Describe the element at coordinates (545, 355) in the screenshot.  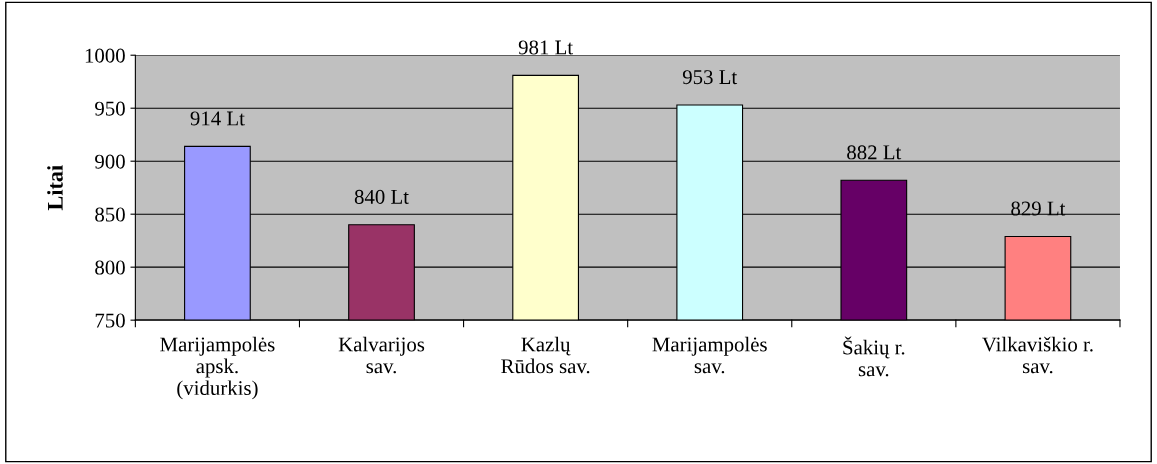
I see `x-tick-label: Kazlų Rūdos sav.` at that location.